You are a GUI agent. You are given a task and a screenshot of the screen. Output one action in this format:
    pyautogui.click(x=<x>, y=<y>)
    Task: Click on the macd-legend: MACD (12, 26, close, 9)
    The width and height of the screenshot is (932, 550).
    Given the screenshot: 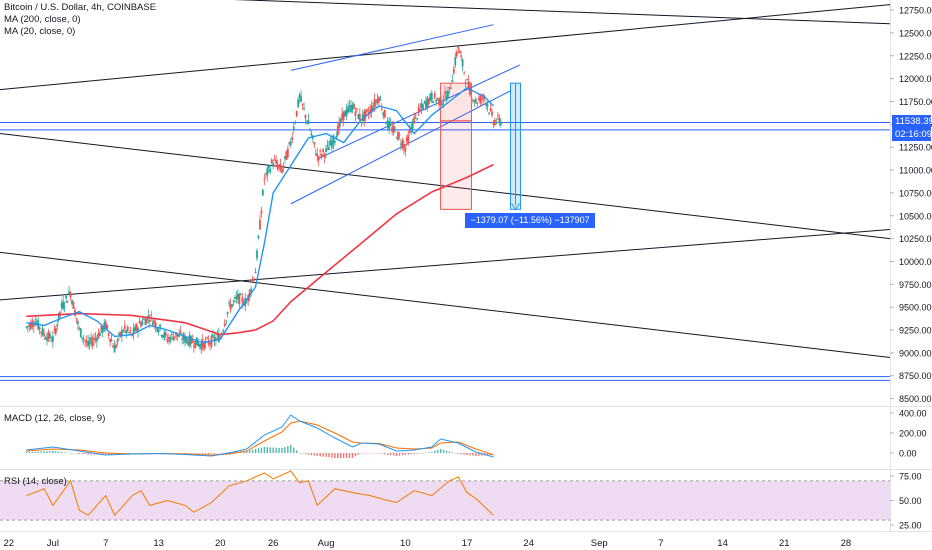 What is the action you would take?
    pyautogui.click(x=55, y=418)
    